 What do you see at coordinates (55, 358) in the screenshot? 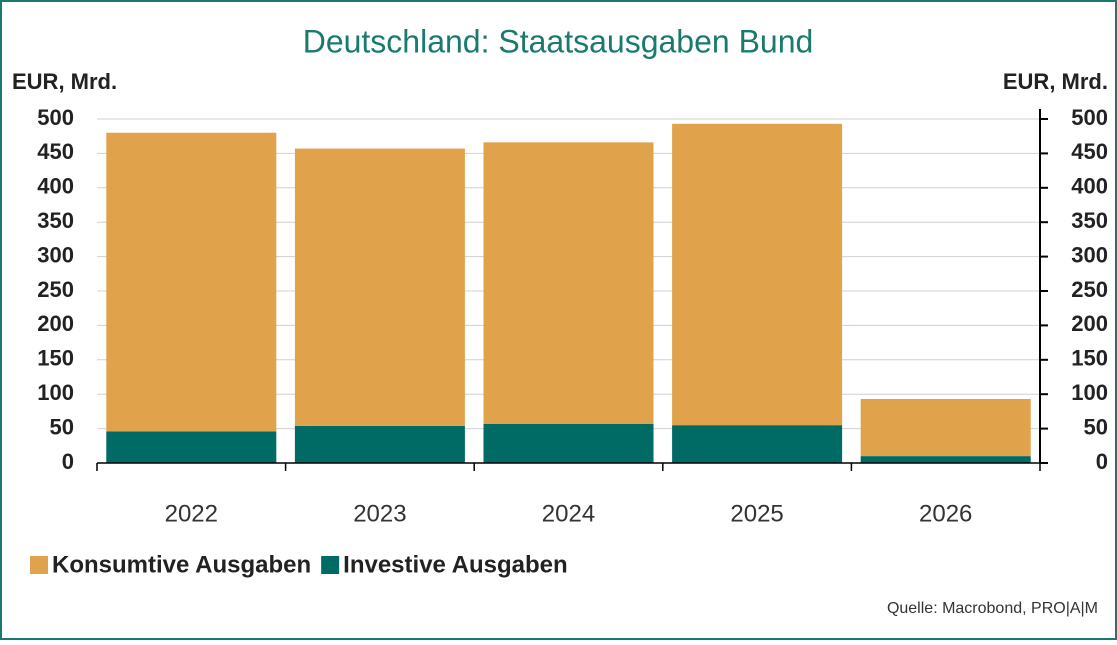
I see `y-tick-label: 150` at bounding box center [55, 358].